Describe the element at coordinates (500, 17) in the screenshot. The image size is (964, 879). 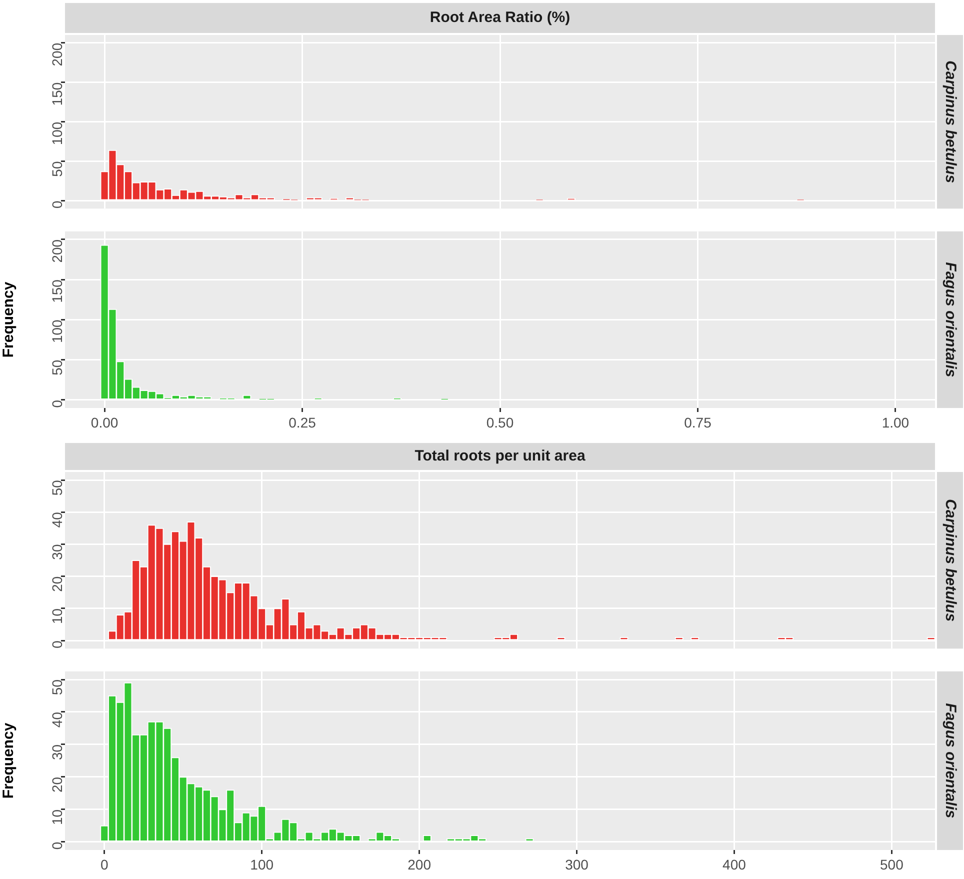
I see `chart-title: Root Area Ratio (%)` at that location.